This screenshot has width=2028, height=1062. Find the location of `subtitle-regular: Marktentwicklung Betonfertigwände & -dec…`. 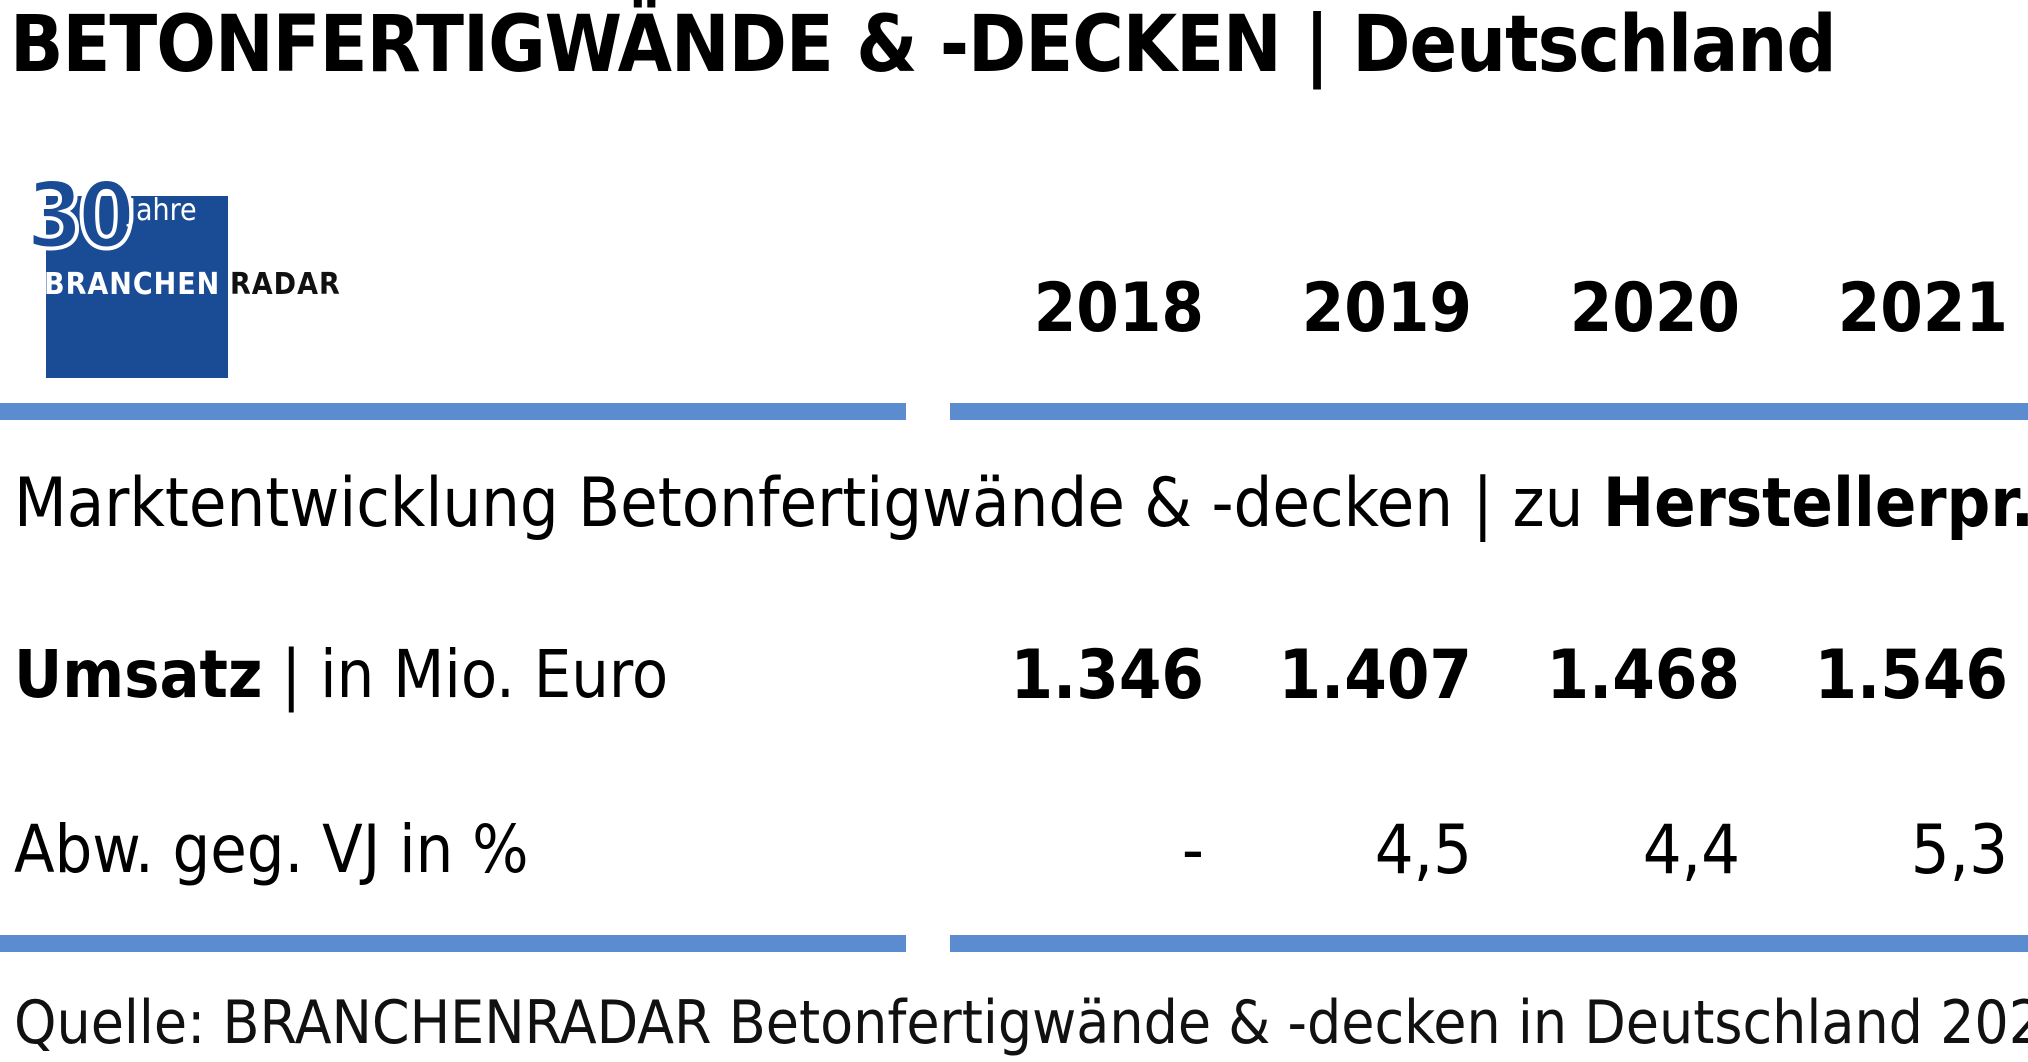

subtitle-regular: Marktentwicklung Betonfertigwände & -dec… is located at coordinates (808, 503).